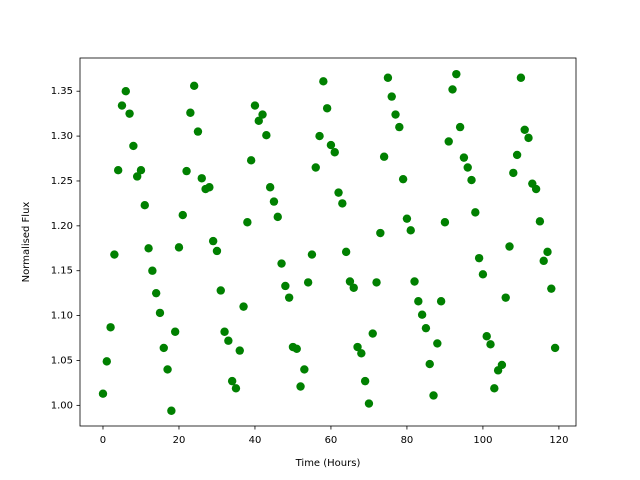  Describe the element at coordinates (255, 440) in the screenshot. I see `x-tick-label: 40` at that location.